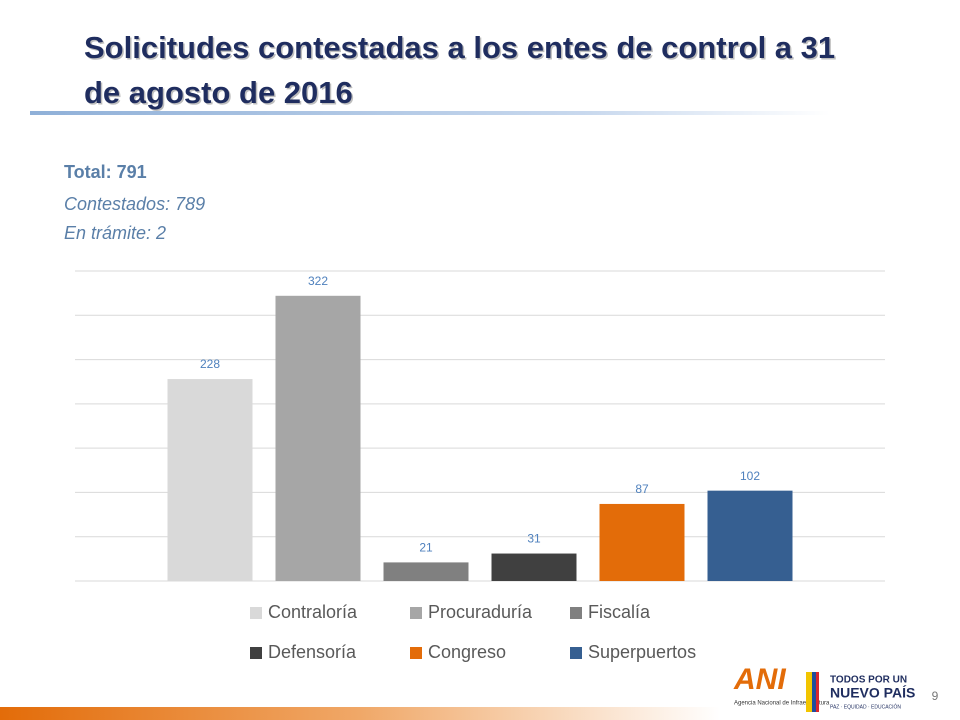 This screenshot has width=960, height=720. What do you see at coordinates (480, 612) in the screenshot?
I see `legend-label: Procuraduría` at bounding box center [480, 612].